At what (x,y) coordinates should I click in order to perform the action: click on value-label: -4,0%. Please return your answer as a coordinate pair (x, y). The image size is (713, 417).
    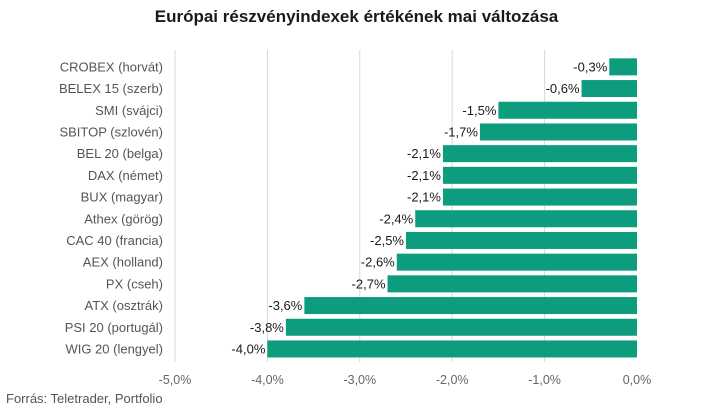
    Looking at the image, I should click on (248, 348).